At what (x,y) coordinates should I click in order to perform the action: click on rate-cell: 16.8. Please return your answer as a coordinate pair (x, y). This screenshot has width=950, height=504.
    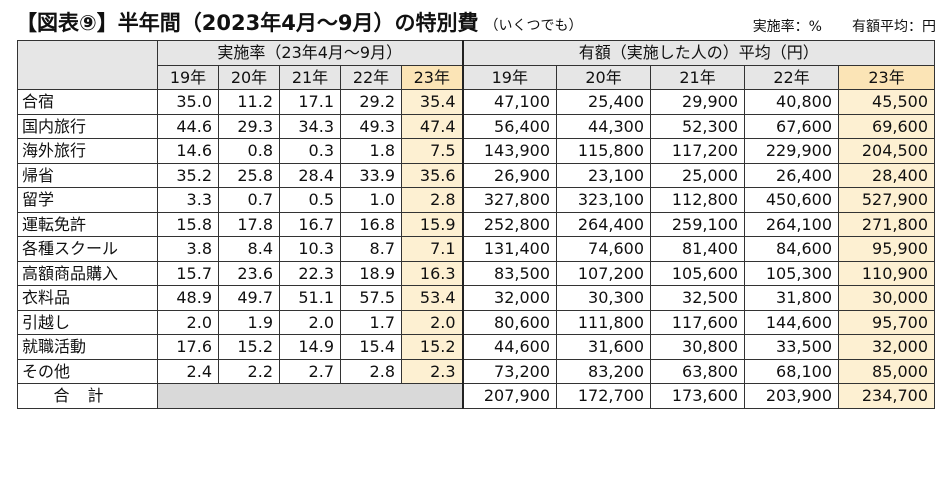
    Looking at the image, I should click on (371, 224).